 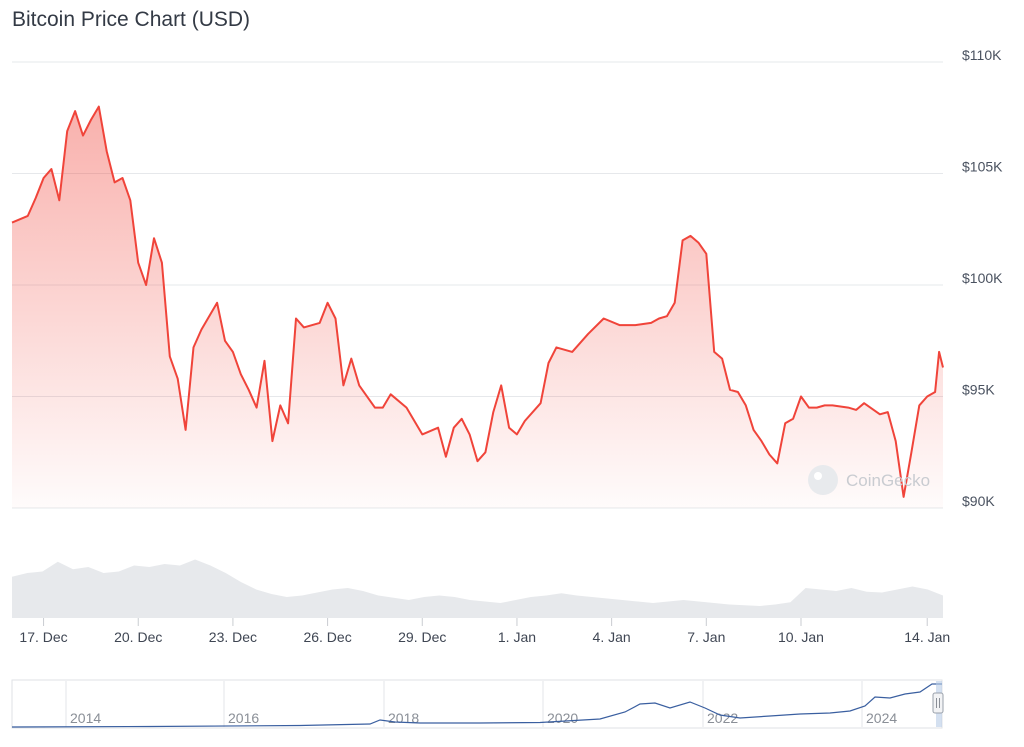 What do you see at coordinates (422, 637) in the screenshot?
I see `x-tick-label: 29. Dec` at bounding box center [422, 637].